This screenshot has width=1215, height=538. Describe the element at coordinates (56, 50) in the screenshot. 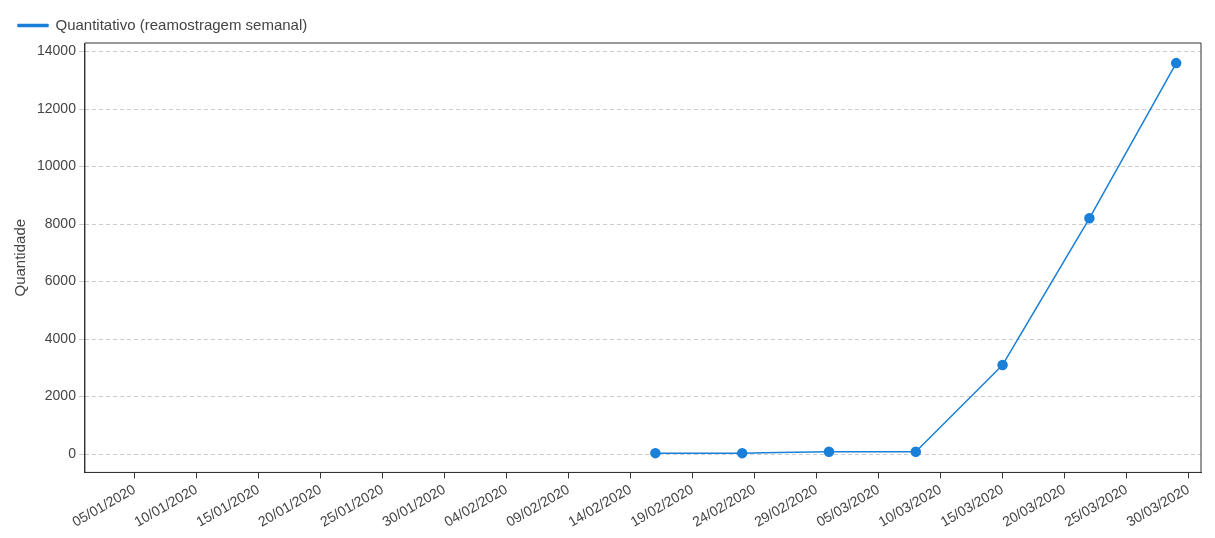

I see `y-tick-label: 14000` at that location.